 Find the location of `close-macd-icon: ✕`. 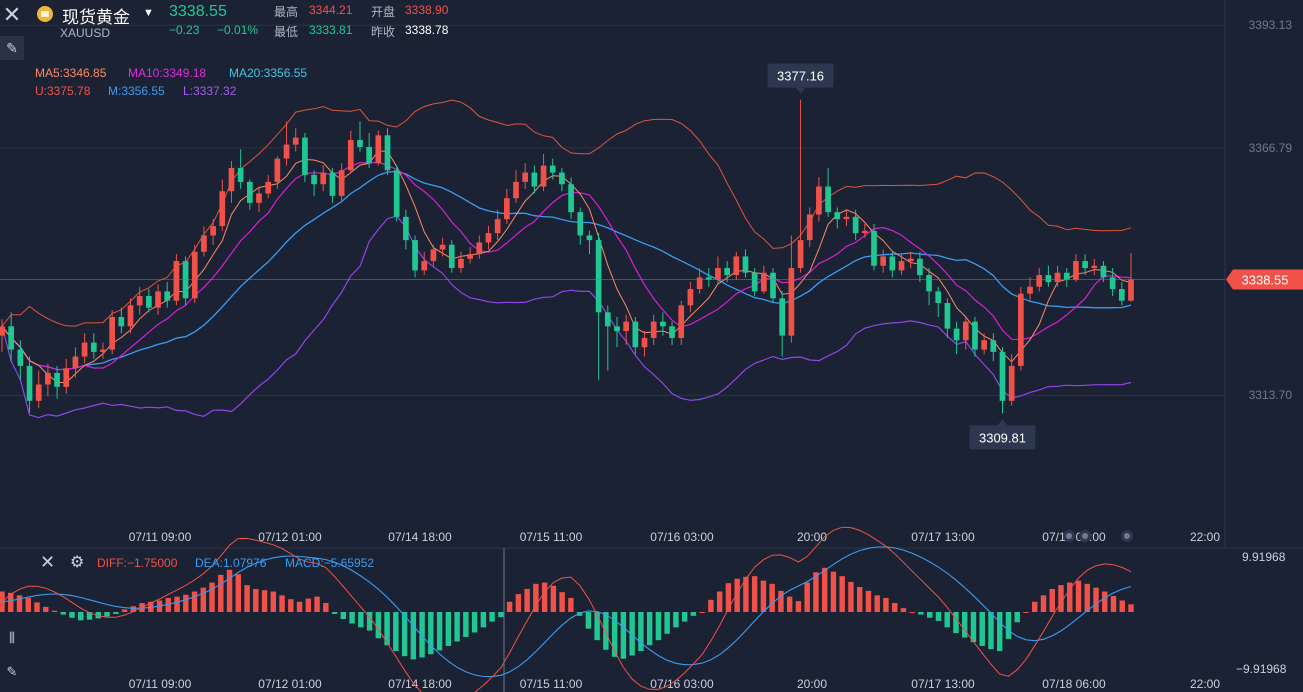

close-macd-icon: ✕ is located at coordinates (48, 562).